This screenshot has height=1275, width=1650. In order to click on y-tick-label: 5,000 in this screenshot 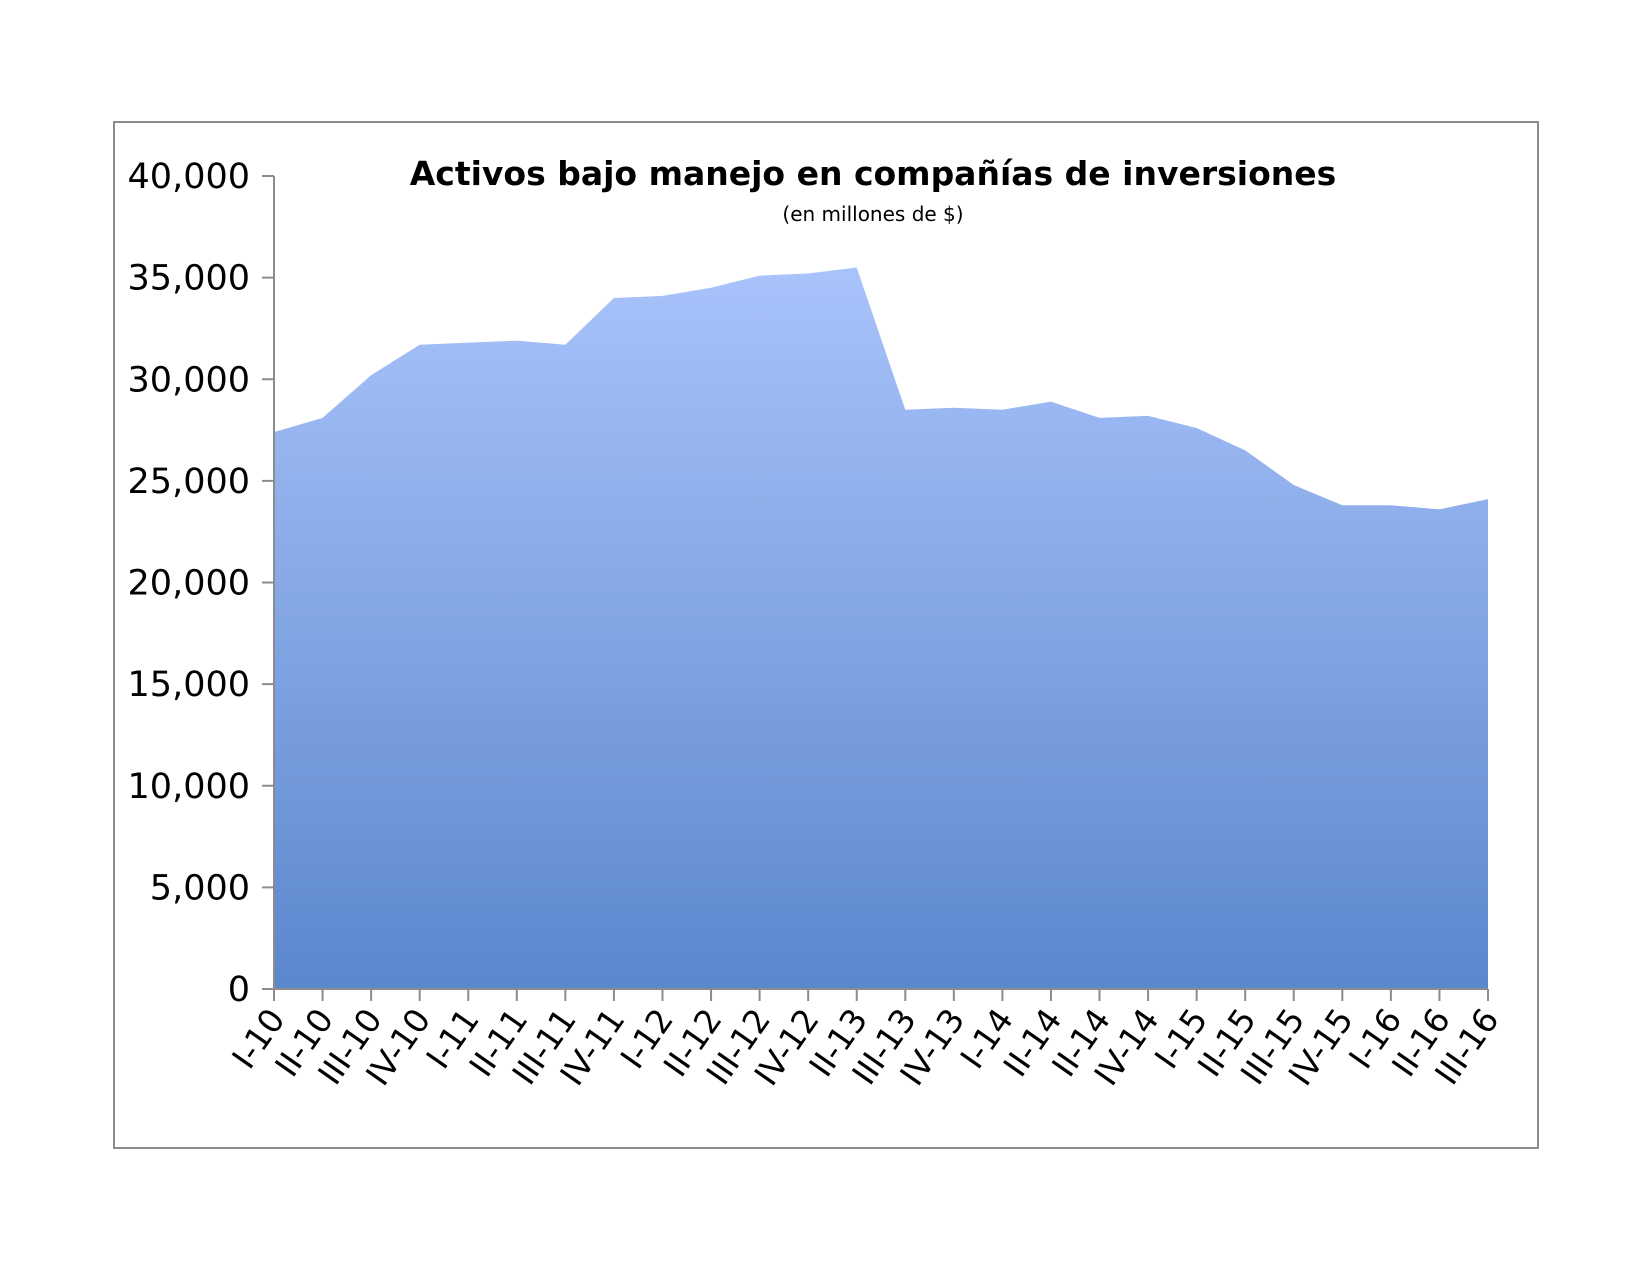, I will do `click(200, 888)`.